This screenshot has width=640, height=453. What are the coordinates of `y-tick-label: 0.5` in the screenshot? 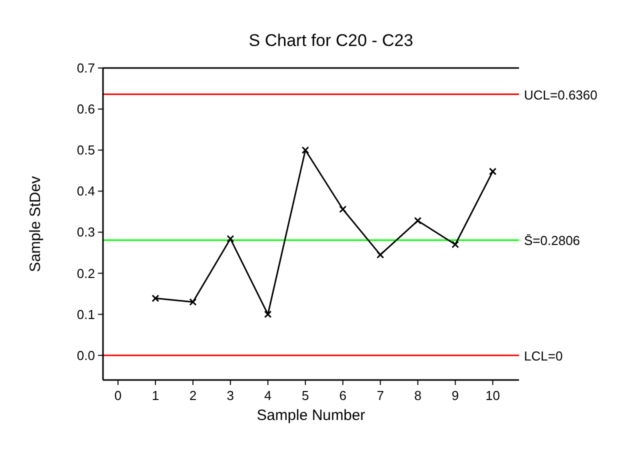 It's located at (85, 150).